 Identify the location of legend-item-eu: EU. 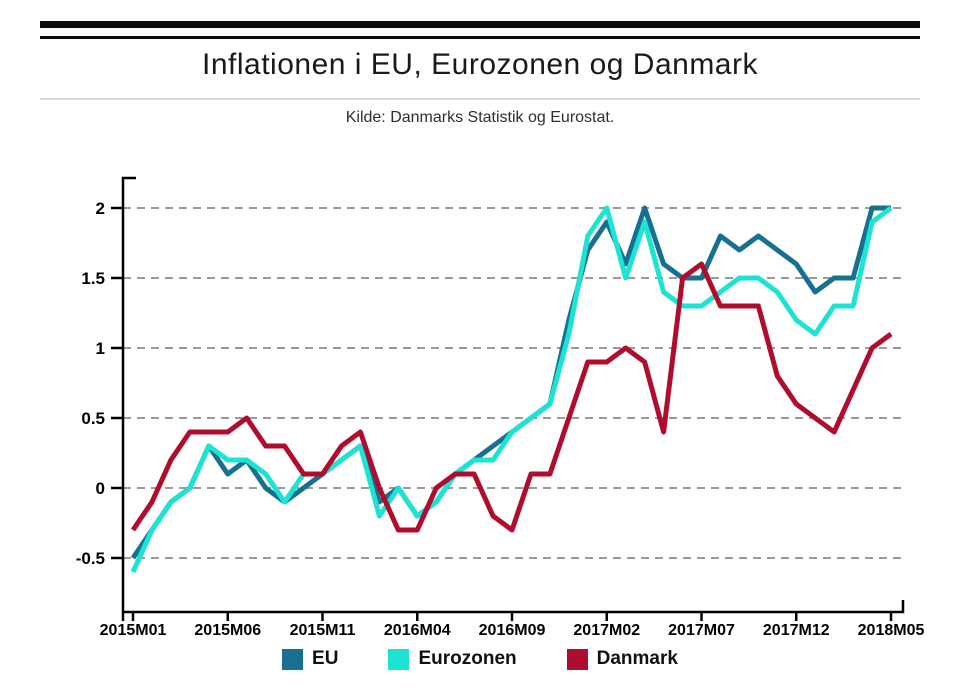
(310, 659).